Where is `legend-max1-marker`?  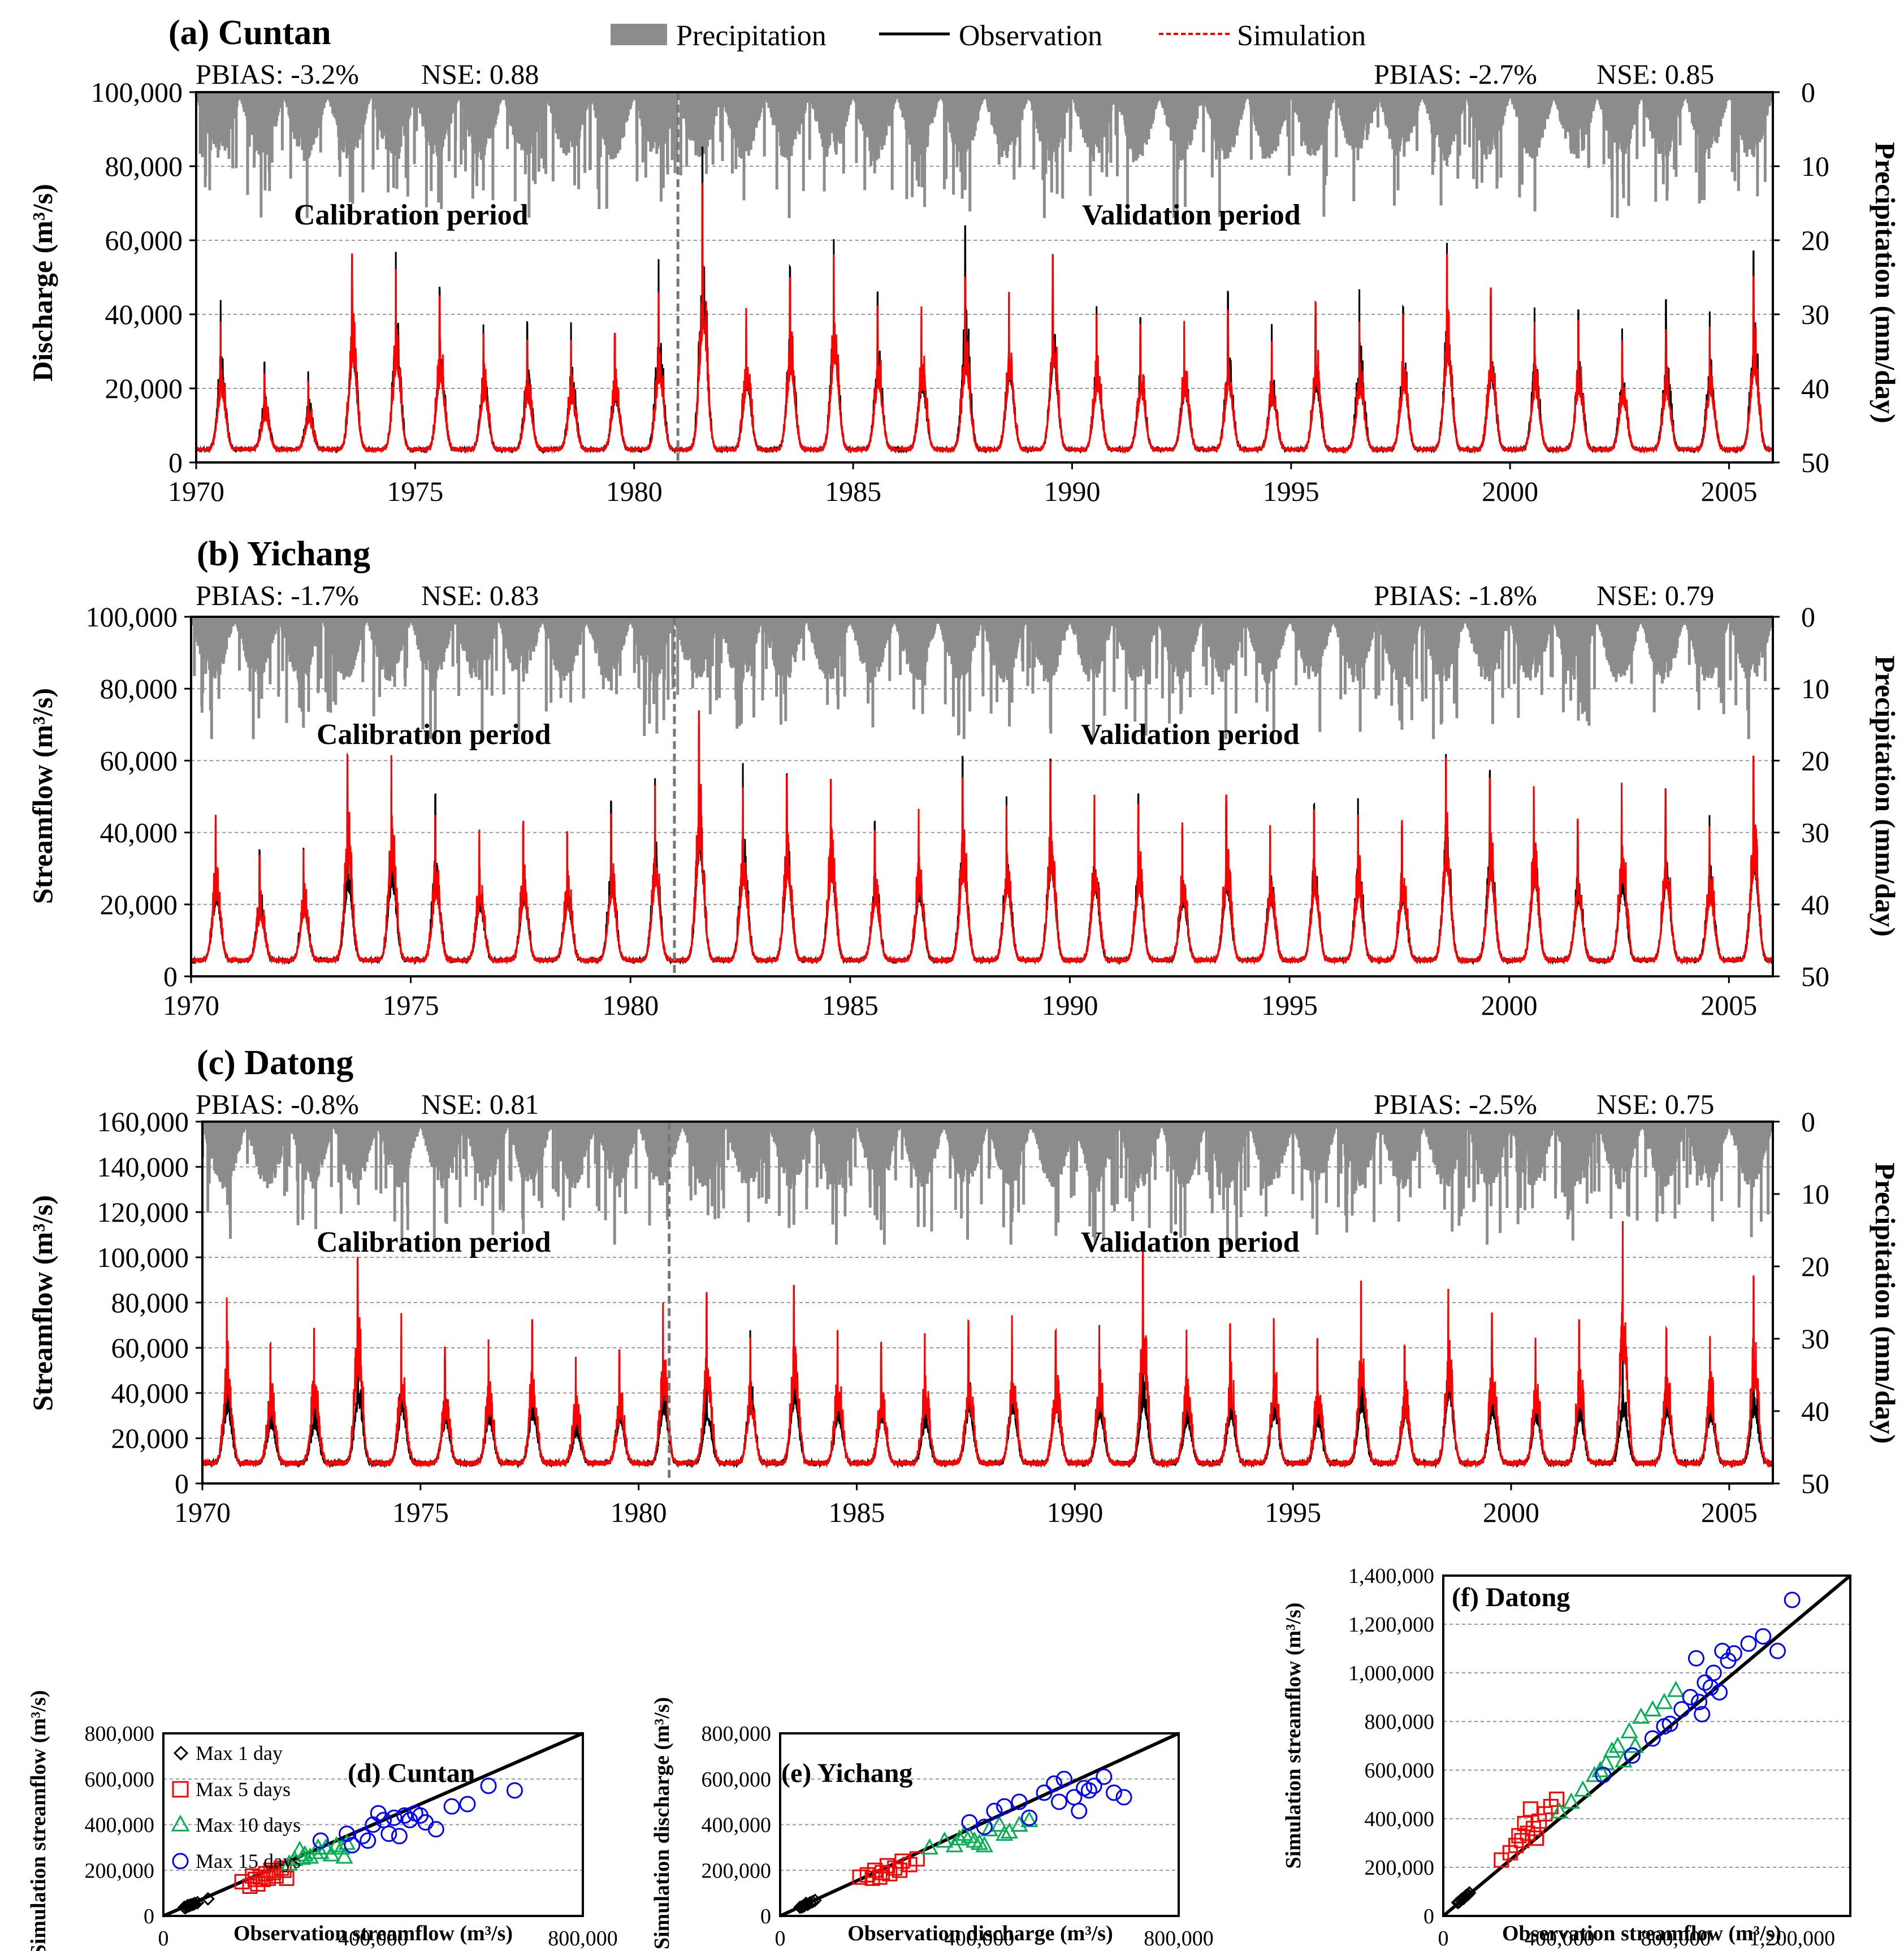
legend-max1-marker is located at coordinates (181, 1753).